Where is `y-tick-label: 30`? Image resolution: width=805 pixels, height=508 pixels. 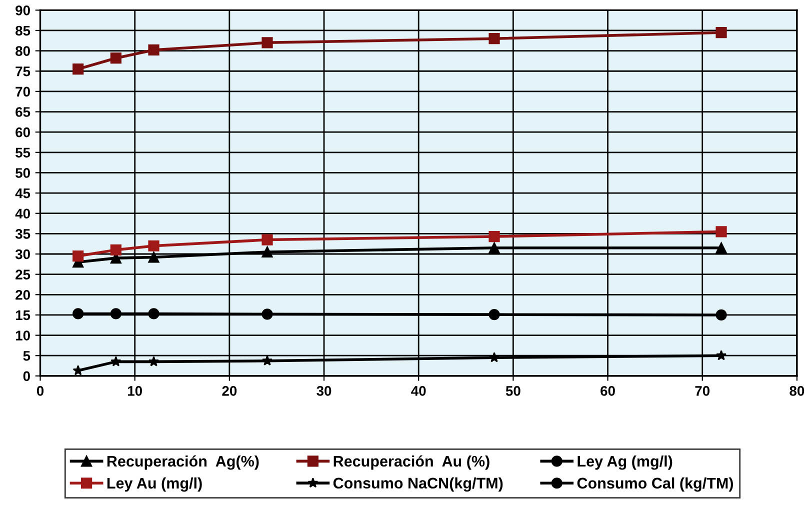 y-tick-label: 30 is located at coordinates (22, 254).